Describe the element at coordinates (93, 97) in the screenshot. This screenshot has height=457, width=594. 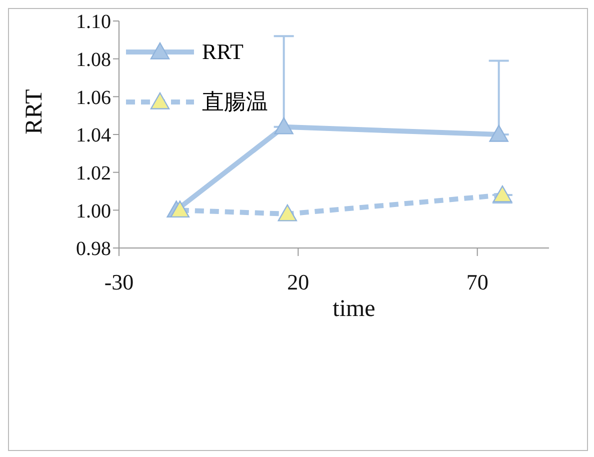
I see `y-tick-label: 1.06` at that location.